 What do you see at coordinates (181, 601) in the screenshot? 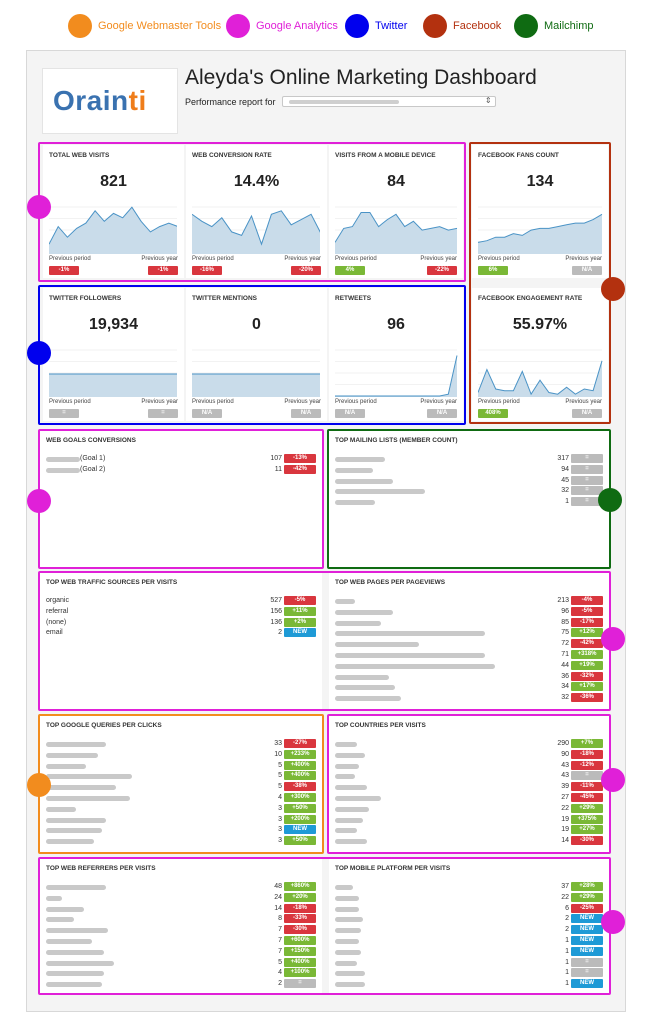
I see `list-item: organic 527 -5%` at bounding box center [181, 601].